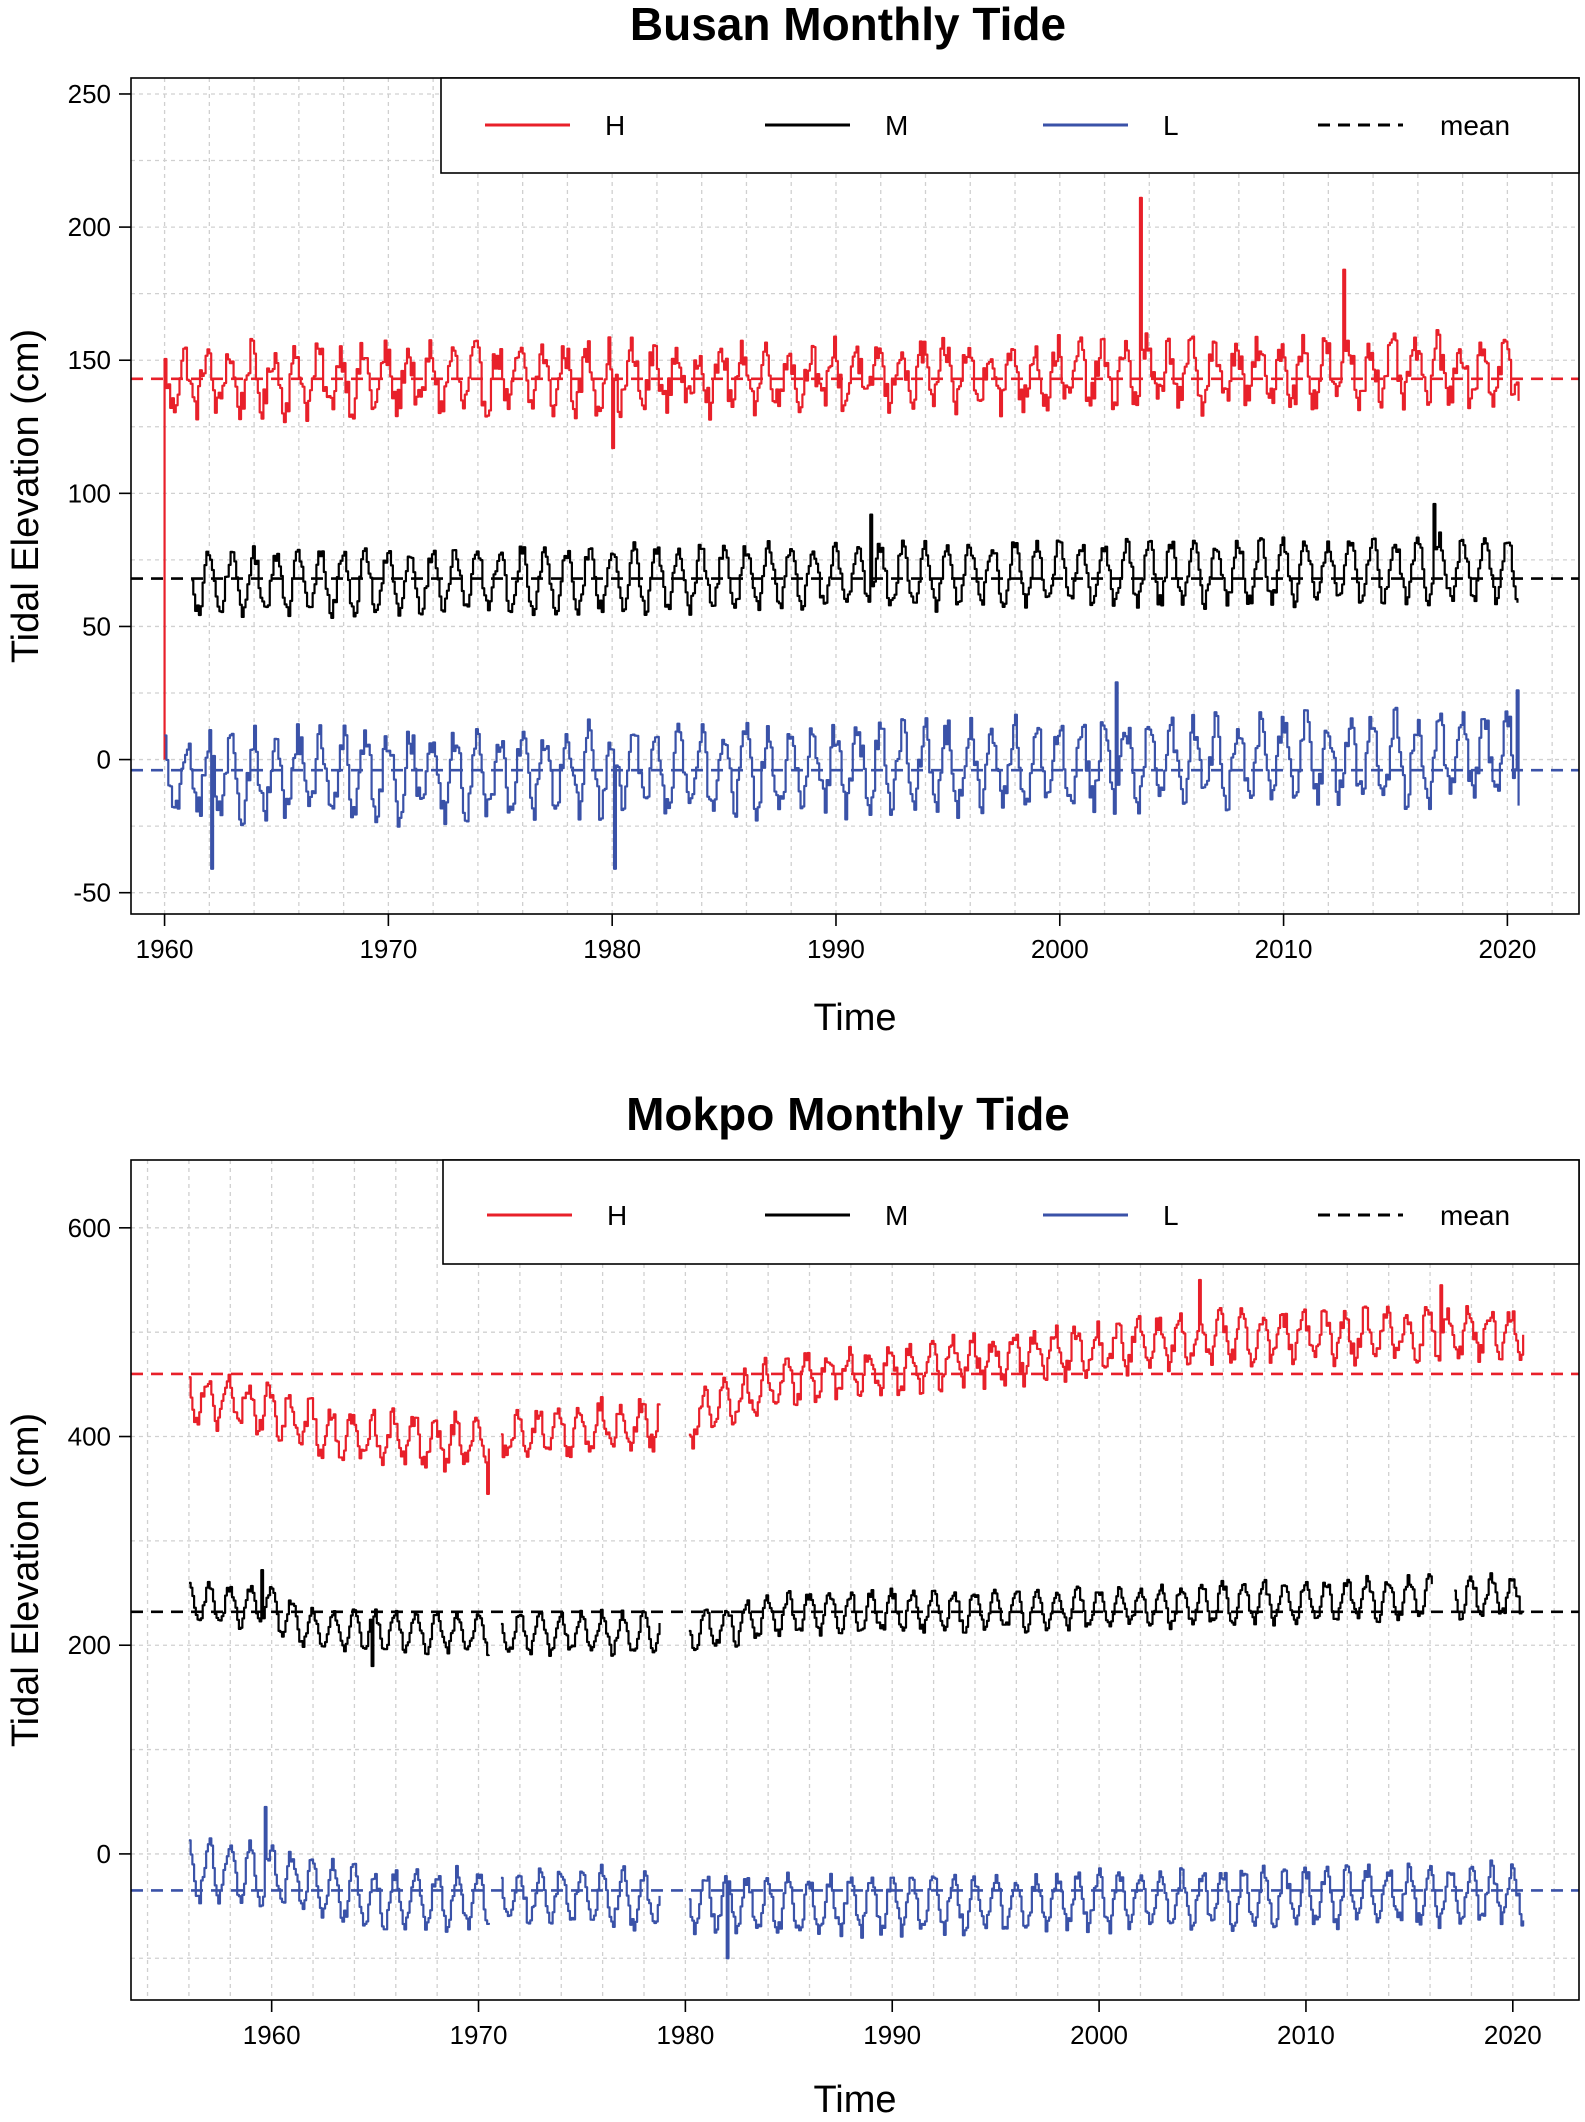 The image size is (1585, 2122). Describe the element at coordinates (96, 626) in the screenshot. I see `y-tick-label: 50` at that location.